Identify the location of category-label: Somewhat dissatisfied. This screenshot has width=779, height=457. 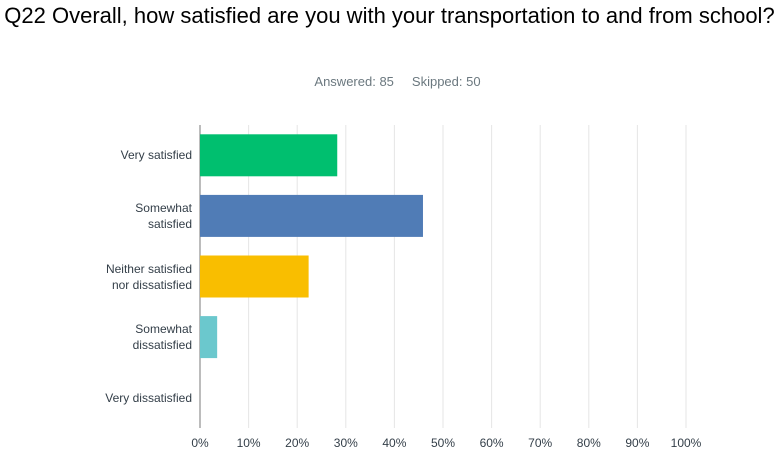
(162, 337).